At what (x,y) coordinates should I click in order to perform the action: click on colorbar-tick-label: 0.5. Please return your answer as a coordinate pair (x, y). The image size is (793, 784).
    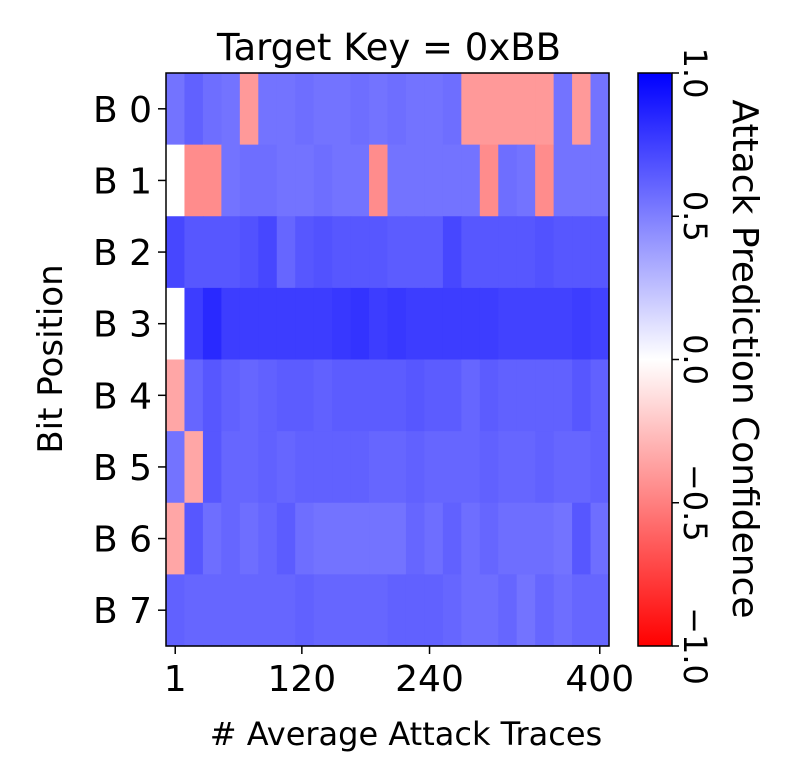
    Looking at the image, I should click on (695, 216).